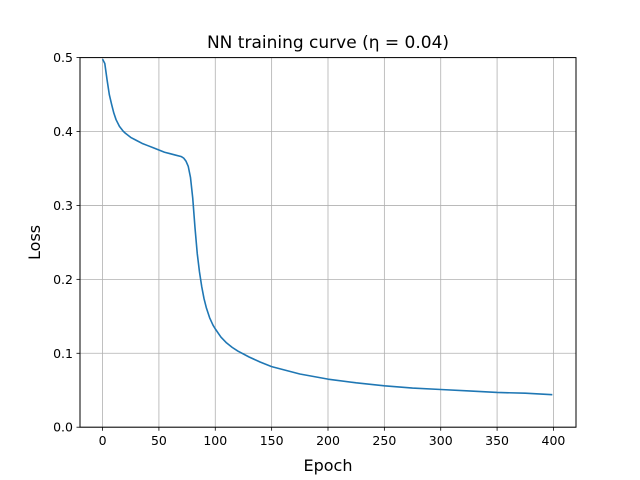 This screenshot has height=480, width=640. Describe the element at coordinates (63, 353) in the screenshot. I see `y-tick-label: 0.1` at that location.